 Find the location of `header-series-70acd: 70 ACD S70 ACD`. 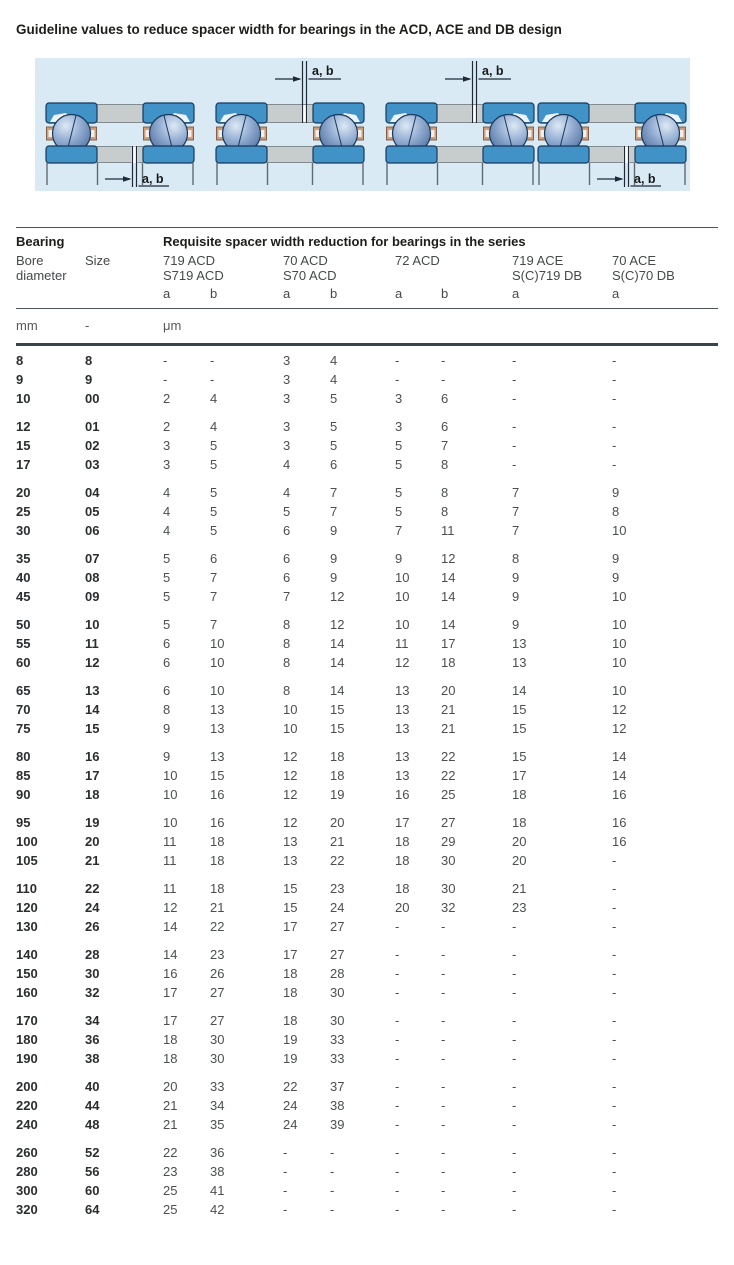

header-series-70acd: 70 ACD S70 ACD is located at coordinates (310, 268).